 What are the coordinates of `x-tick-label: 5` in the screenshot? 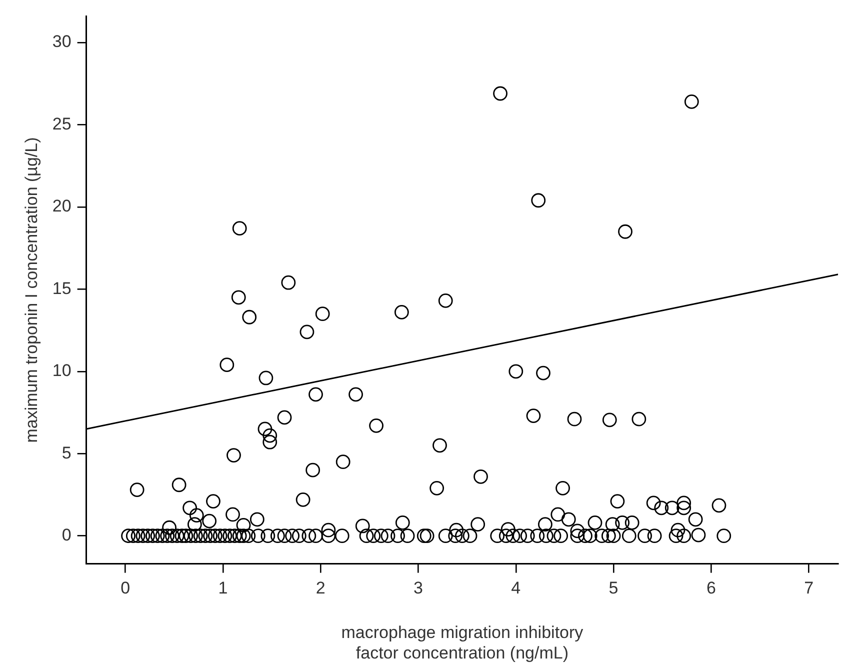 It's located at (613, 588).